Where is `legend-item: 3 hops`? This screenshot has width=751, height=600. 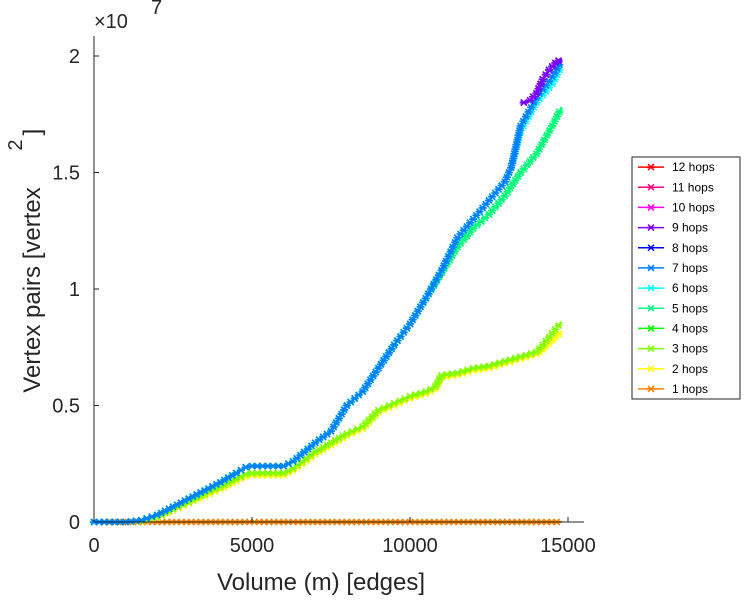
legend-item: 3 hops is located at coordinates (673, 349).